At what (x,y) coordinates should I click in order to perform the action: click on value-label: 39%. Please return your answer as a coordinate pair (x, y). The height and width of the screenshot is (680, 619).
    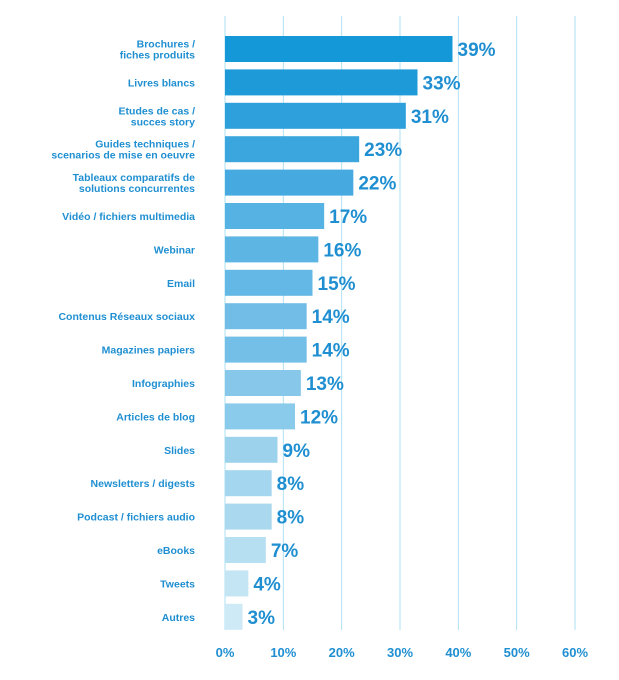
    Looking at the image, I should click on (477, 50).